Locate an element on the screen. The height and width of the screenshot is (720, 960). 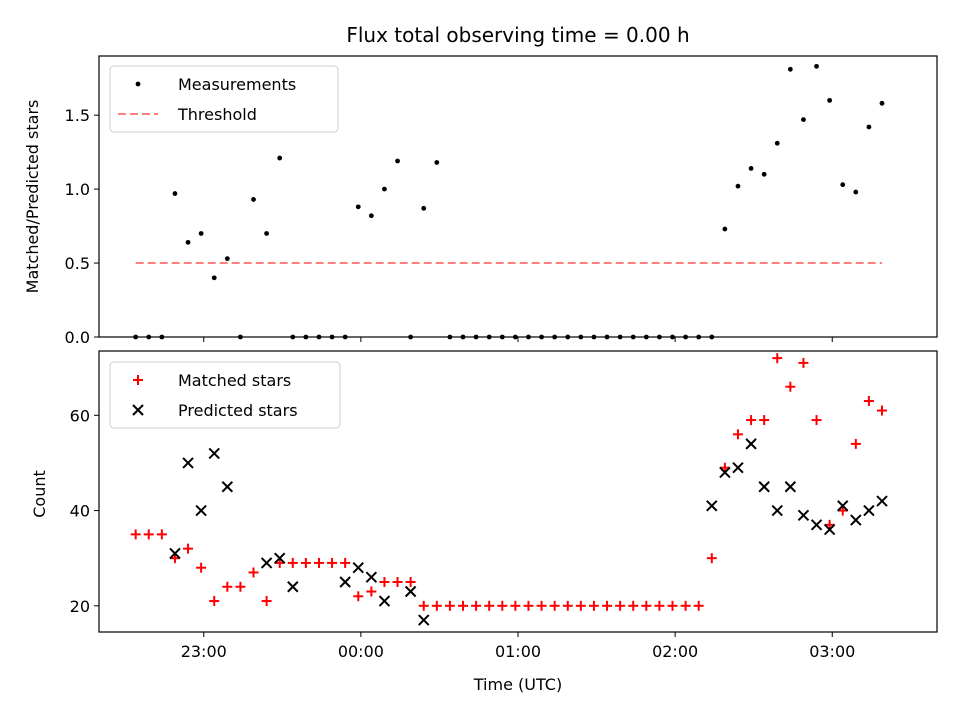
top-y-tick-label: 1.0 is located at coordinates (77, 189).